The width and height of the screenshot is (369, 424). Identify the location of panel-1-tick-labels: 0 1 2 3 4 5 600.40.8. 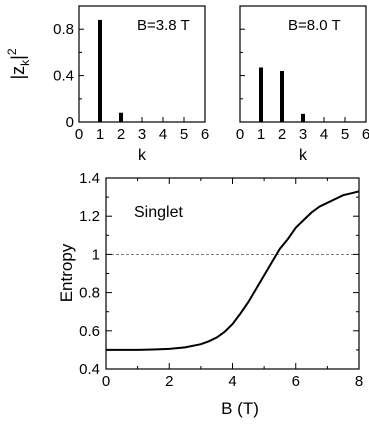
(131, 82).